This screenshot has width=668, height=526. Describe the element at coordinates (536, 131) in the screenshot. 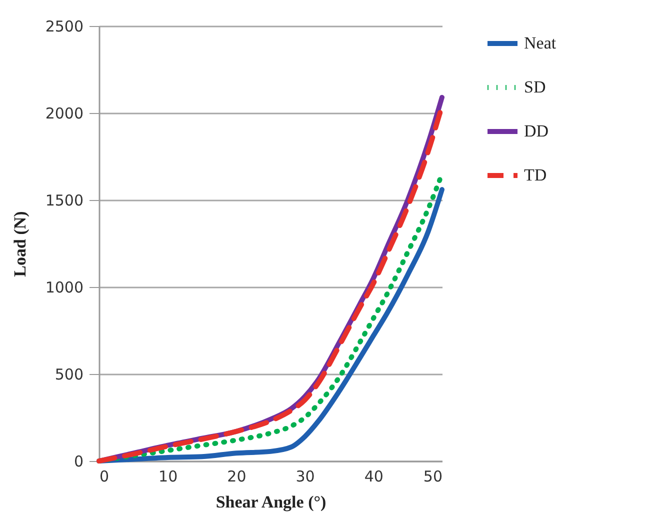

I see `legend-label: DD` at that location.